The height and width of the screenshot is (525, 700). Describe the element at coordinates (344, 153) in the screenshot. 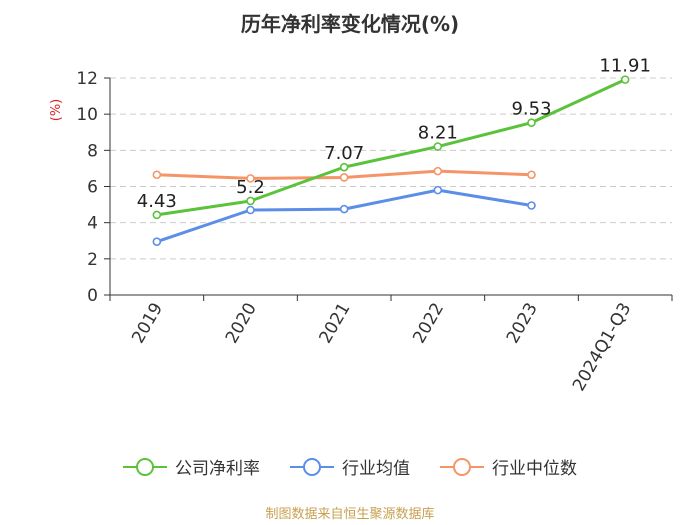

I see `data-label: 7.07` at that location.